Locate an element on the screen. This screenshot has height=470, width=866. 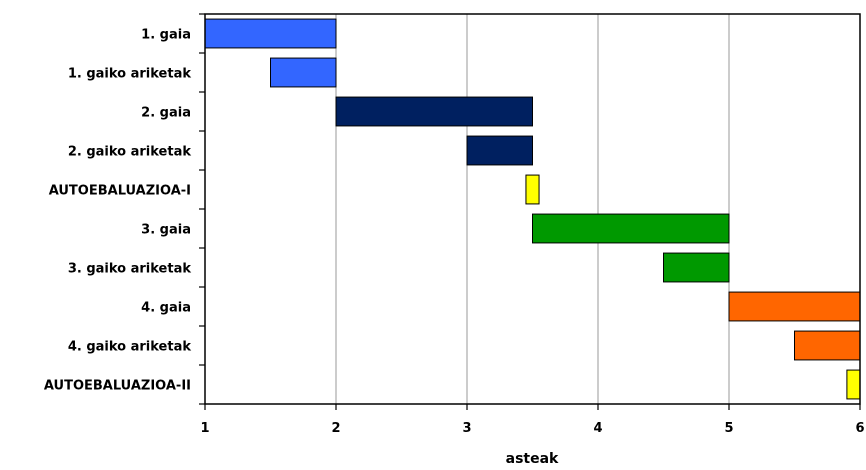
x-tick-label: 4 is located at coordinates (597, 428).